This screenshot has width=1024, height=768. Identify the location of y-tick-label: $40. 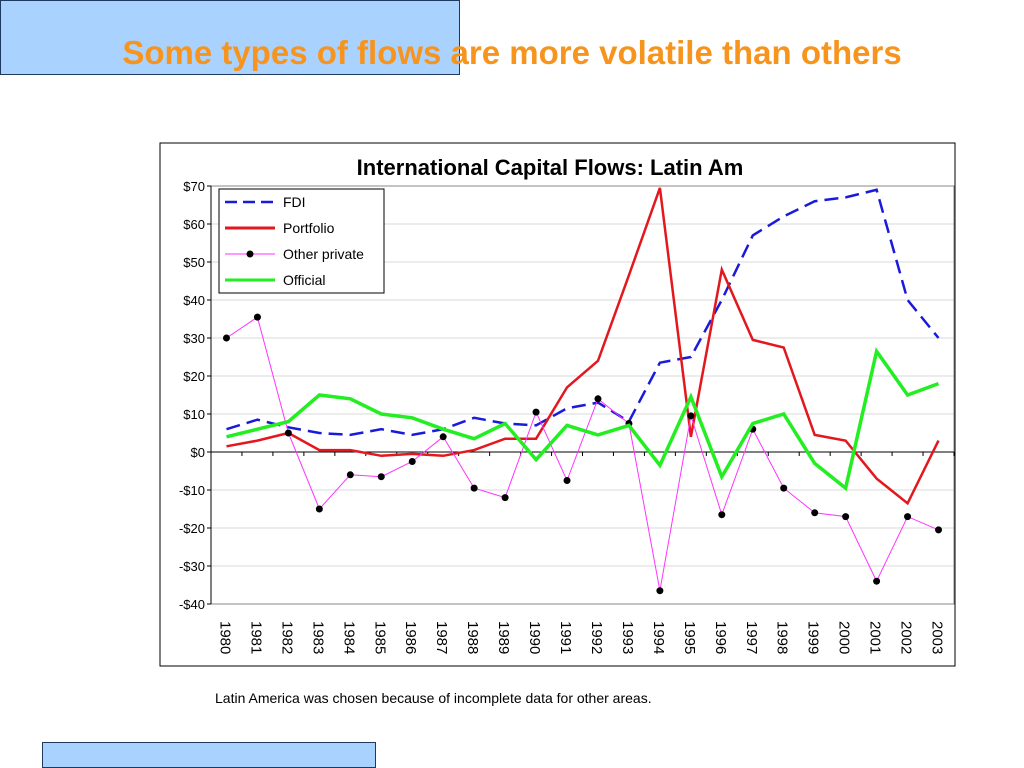
(194, 300).